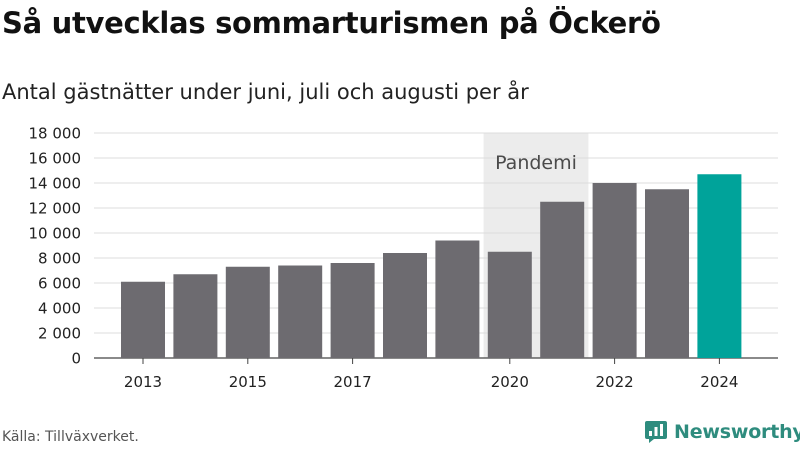 This screenshot has width=800, height=450. What do you see at coordinates (55, 209) in the screenshot?
I see `y-tick-label: 12 000` at bounding box center [55, 209].